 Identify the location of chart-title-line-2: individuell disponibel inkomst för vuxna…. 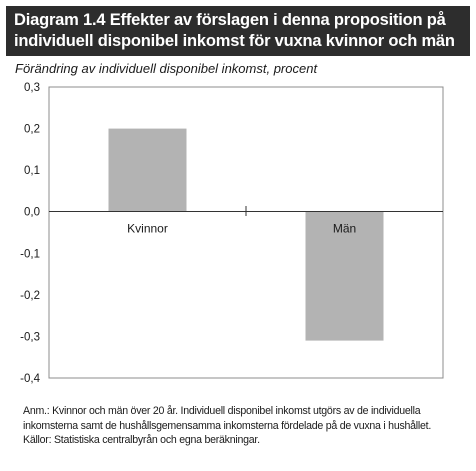
(234, 41).